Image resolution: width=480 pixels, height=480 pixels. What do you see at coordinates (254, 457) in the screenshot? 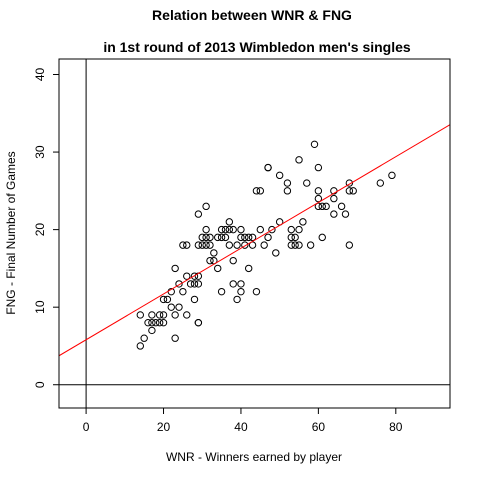
I see `x-axis-label: WNR - Winners earned by player` at bounding box center [254, 457].